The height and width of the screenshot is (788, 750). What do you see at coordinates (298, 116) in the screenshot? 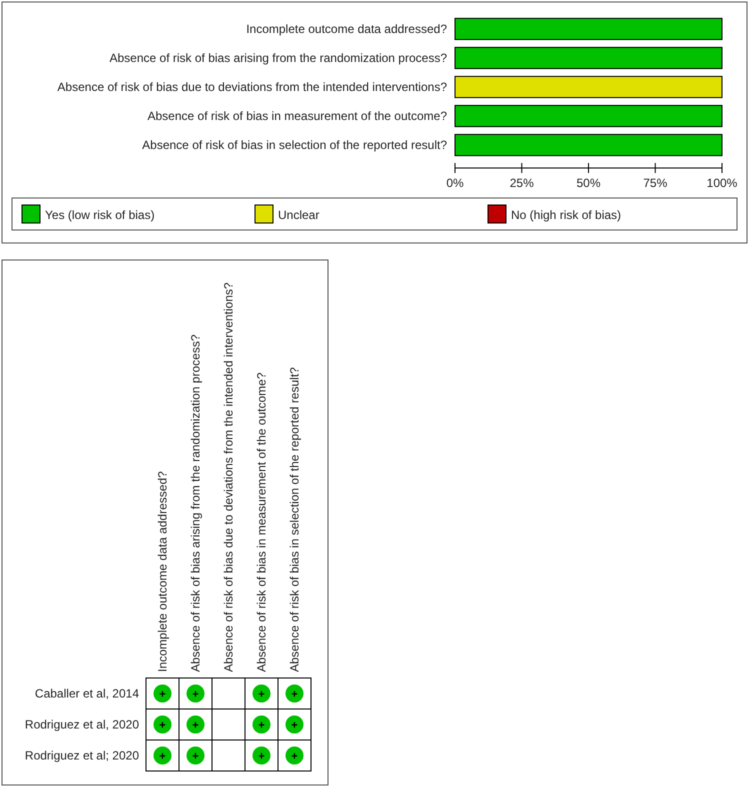
I see `y-tick-label: Absence of risk of bias in measurement of the outcome?` at bounding box center [298, 116].